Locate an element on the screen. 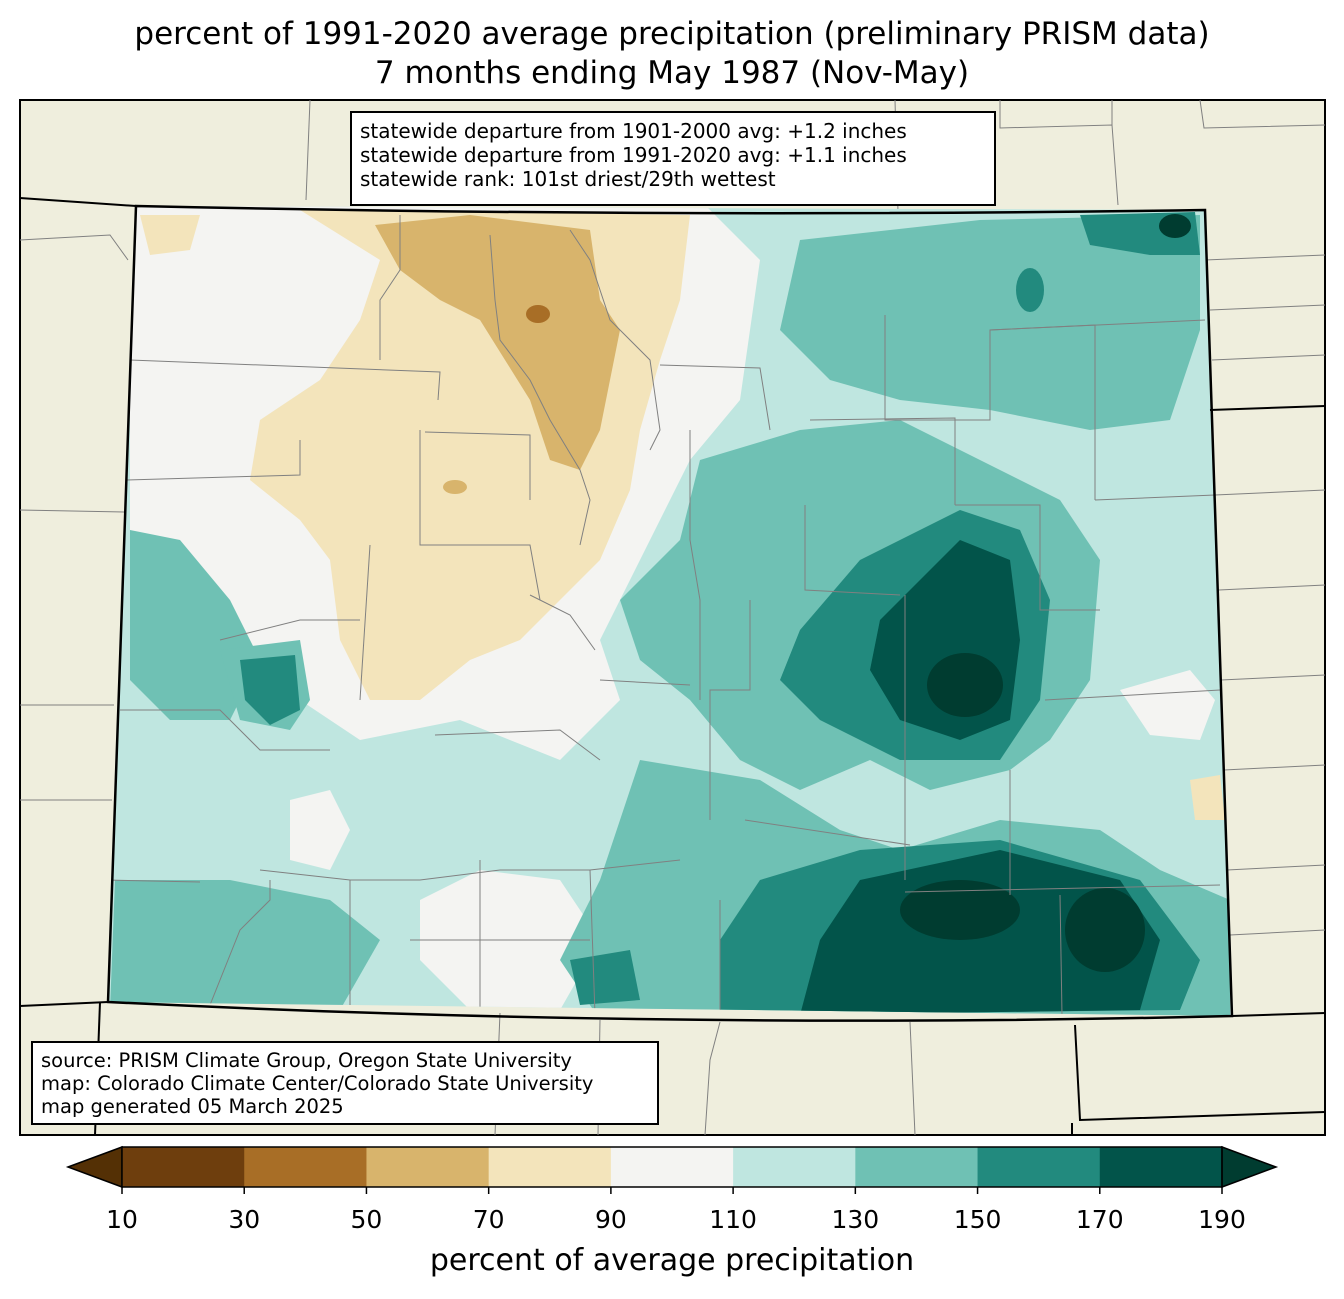  field-70-90-nw is located at coordinates (170, 235).